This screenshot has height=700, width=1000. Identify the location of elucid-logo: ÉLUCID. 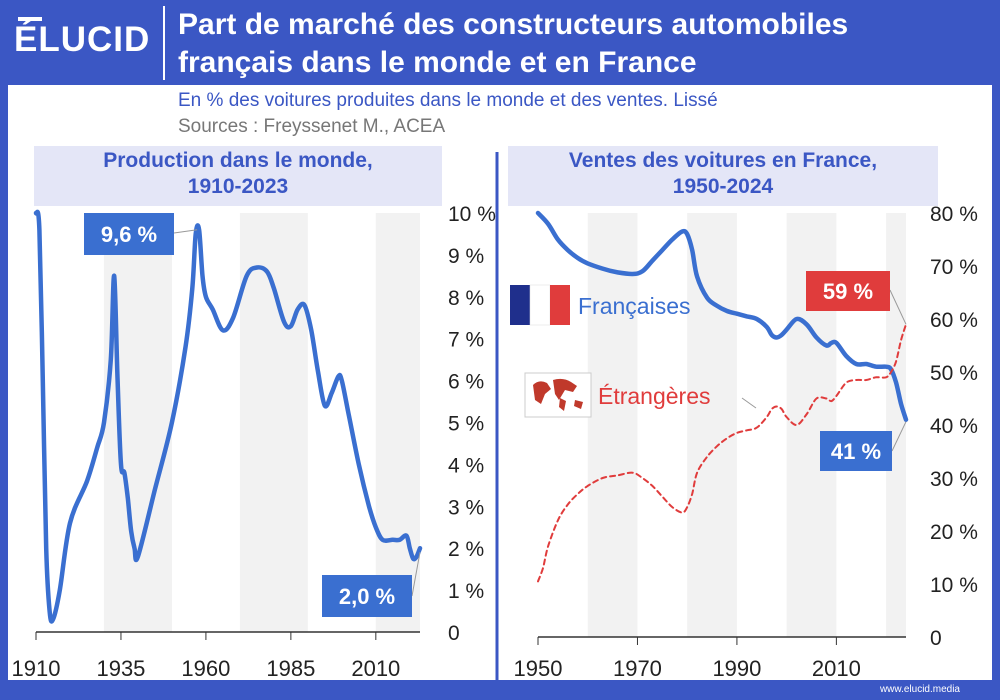
(82, 39).